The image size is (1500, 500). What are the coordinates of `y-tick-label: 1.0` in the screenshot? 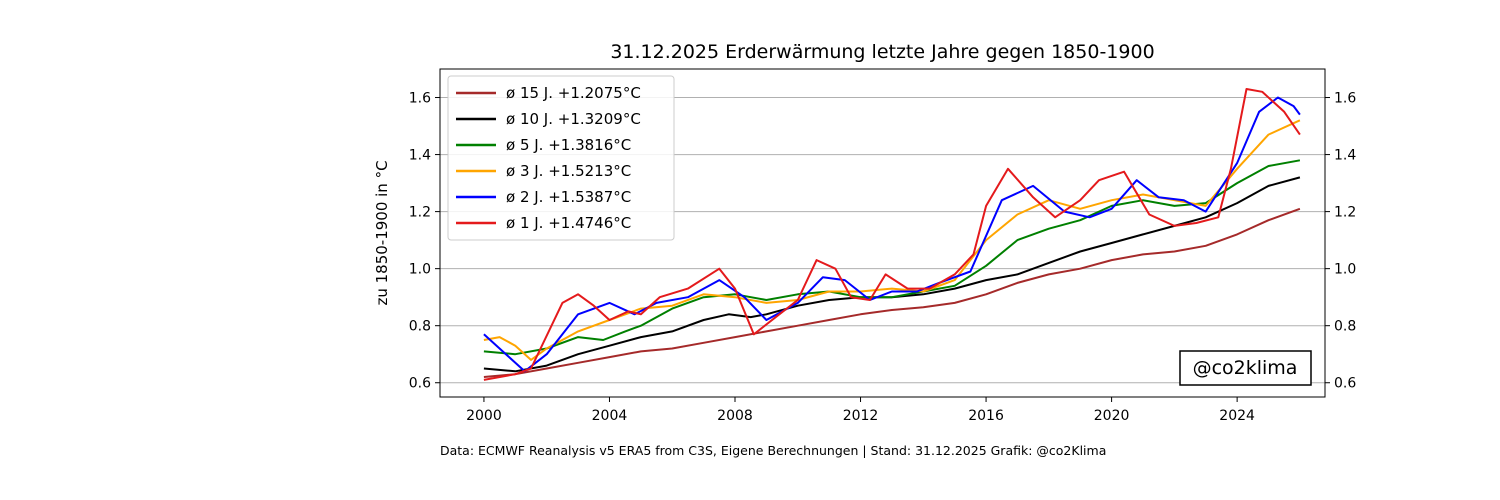 It's located at (420, 270).